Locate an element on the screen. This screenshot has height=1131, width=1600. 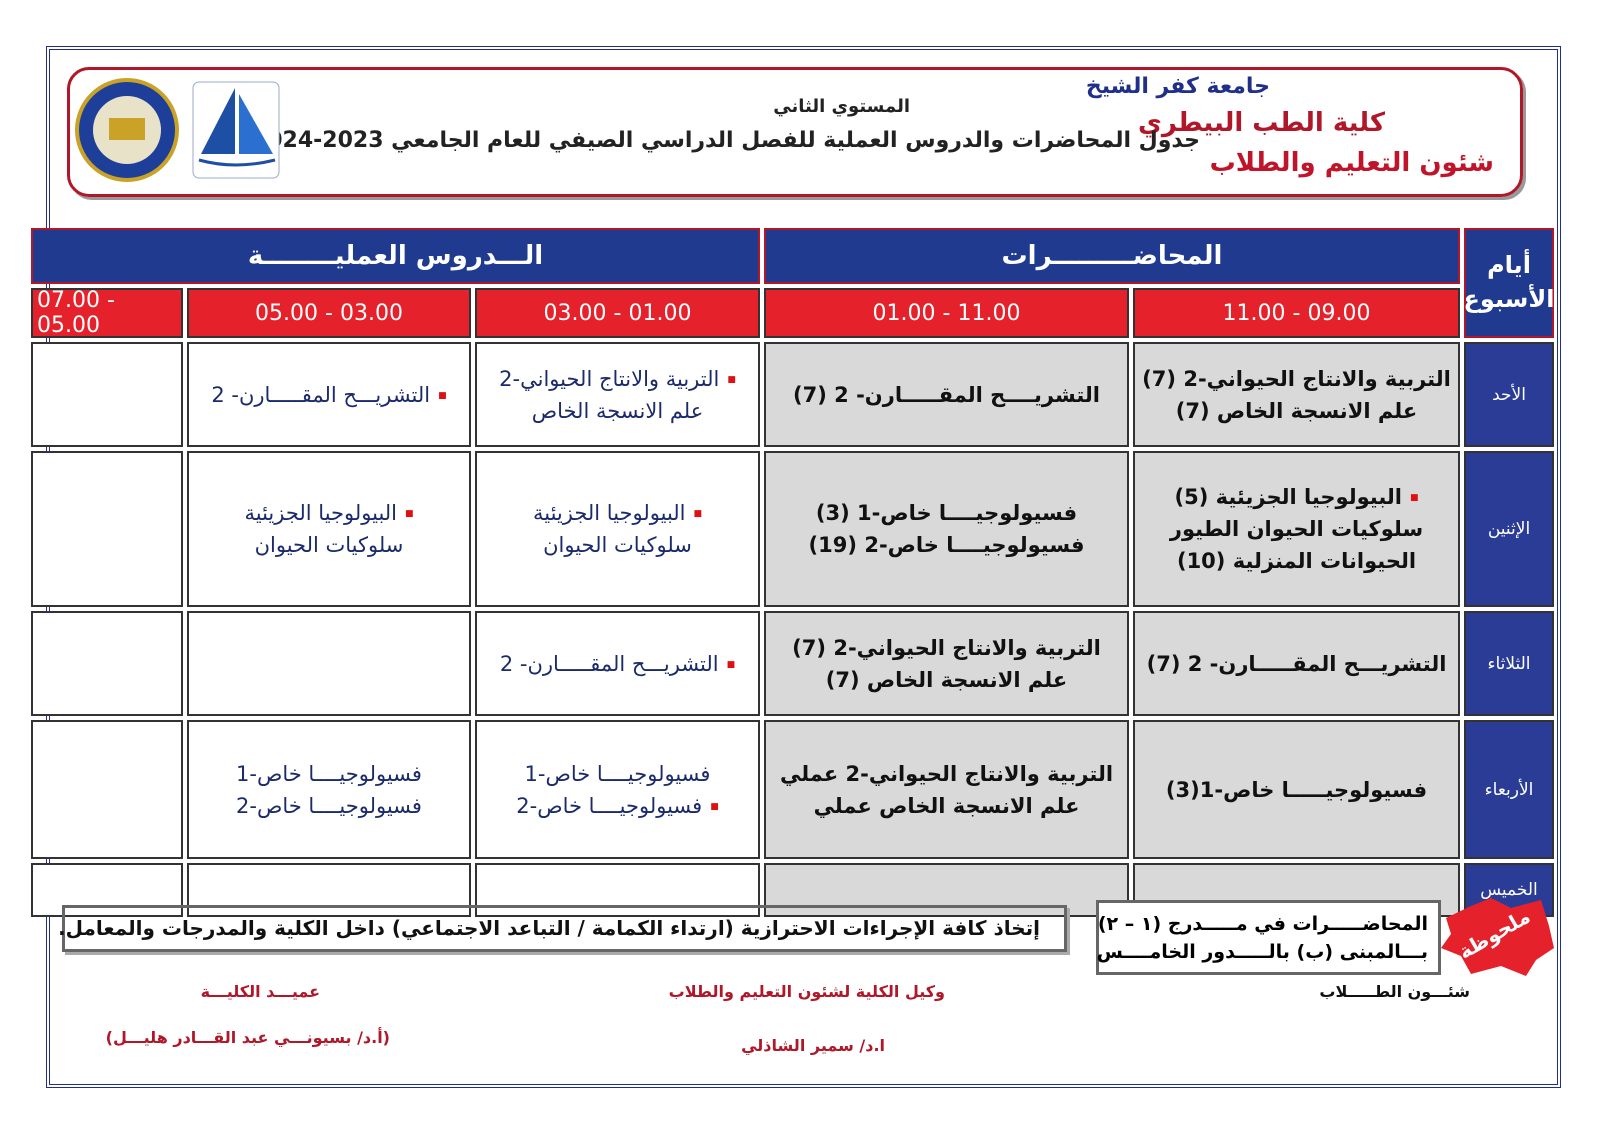
faculty: كلية الطب البيطري is located at coordinates (1261, 123).